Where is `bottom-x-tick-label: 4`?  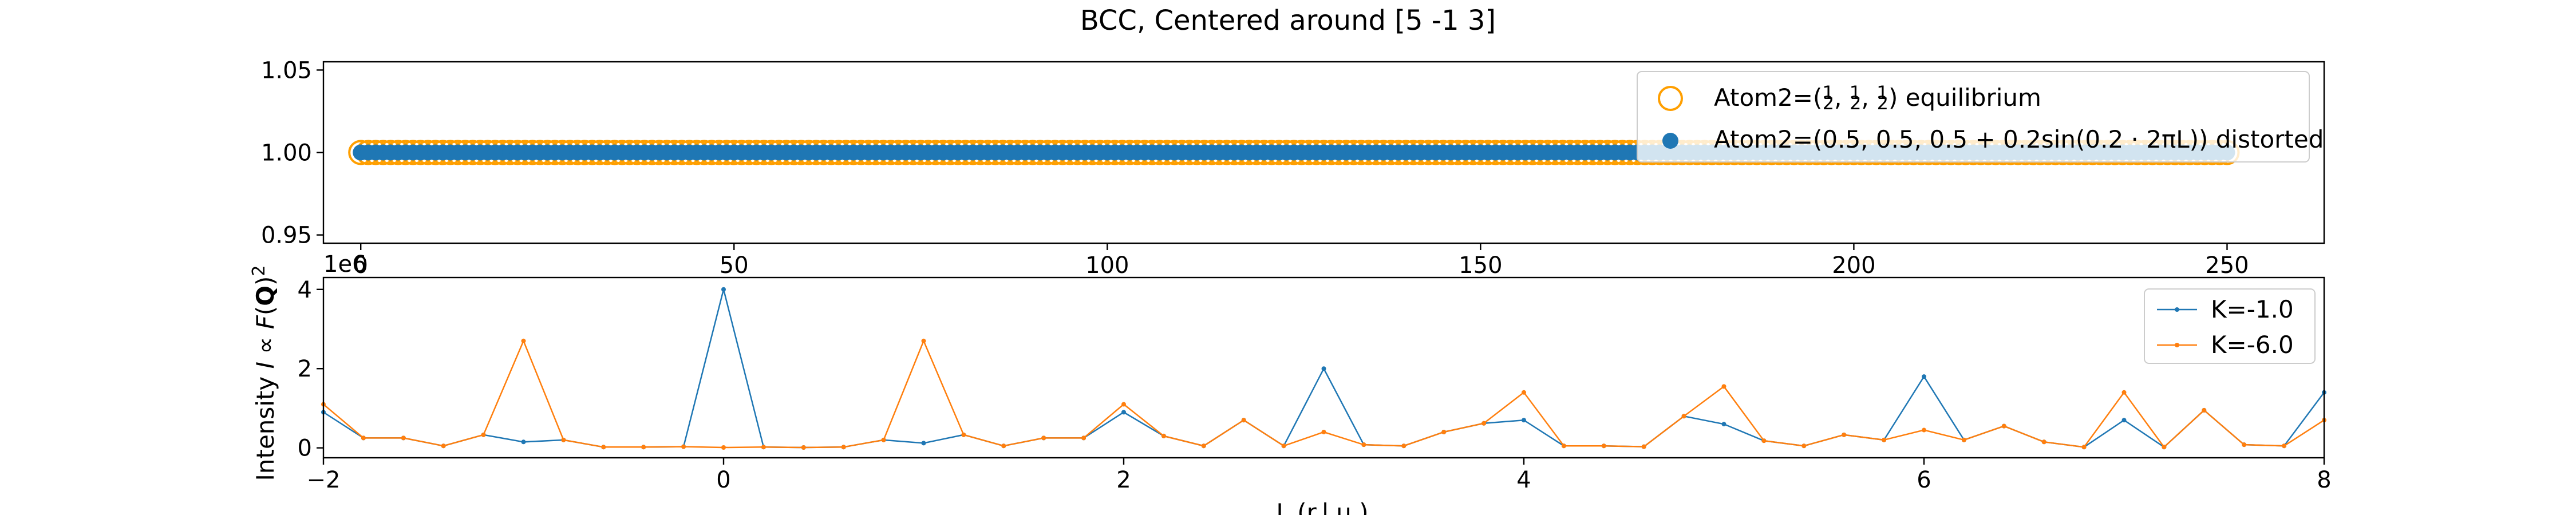
bottom-x-tick-label: 4 is located at coordinates (1523, 480).